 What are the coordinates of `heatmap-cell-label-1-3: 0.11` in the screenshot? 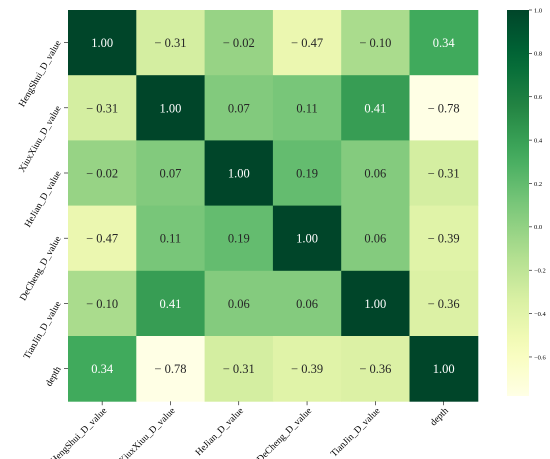 It's located at (306, 108).